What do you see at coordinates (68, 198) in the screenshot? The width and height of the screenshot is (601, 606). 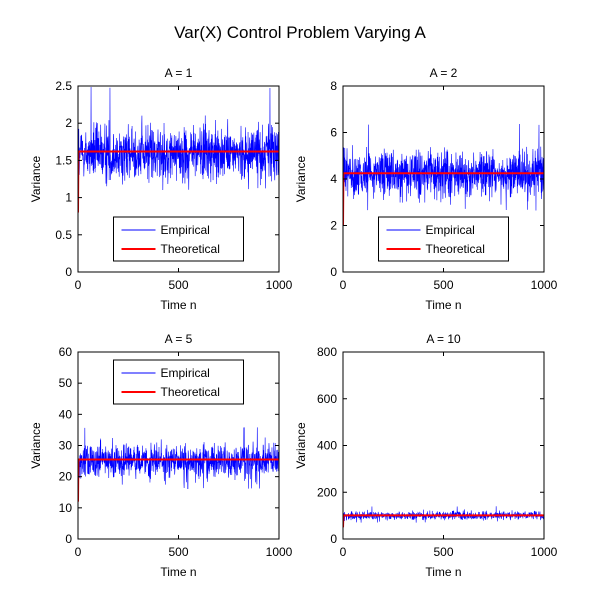 I see `y-tick-label: 1` at bounding box center [68, 198].